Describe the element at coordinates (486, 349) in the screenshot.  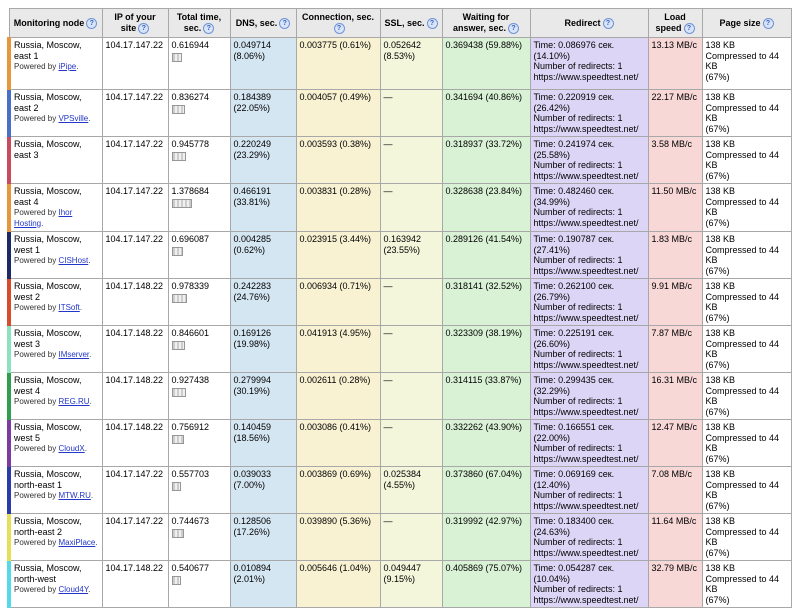
I see `waiting-cell: 0.323309 (38.19%)` at that location.